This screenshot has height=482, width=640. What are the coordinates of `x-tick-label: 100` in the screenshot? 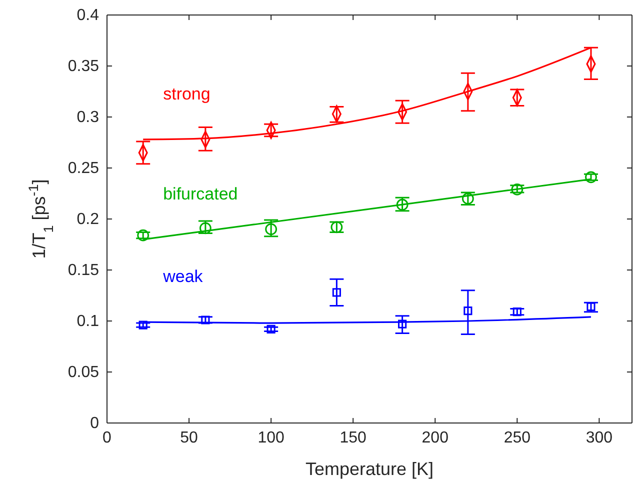 It's located at (271, 437).